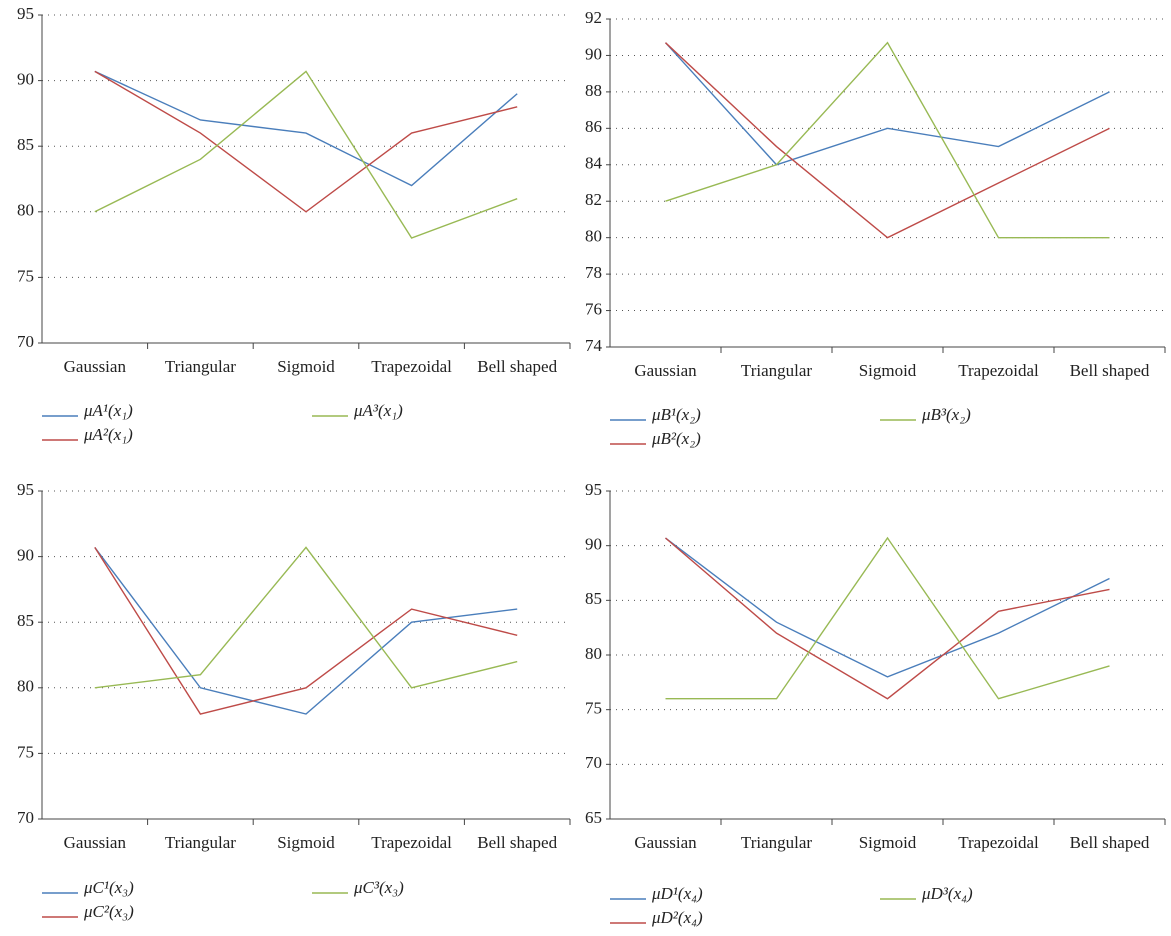 Image resolution: width=1171 pixels, height=936 pixels. I want to click on legend-text: μC³(x₃), so click(378, 887).